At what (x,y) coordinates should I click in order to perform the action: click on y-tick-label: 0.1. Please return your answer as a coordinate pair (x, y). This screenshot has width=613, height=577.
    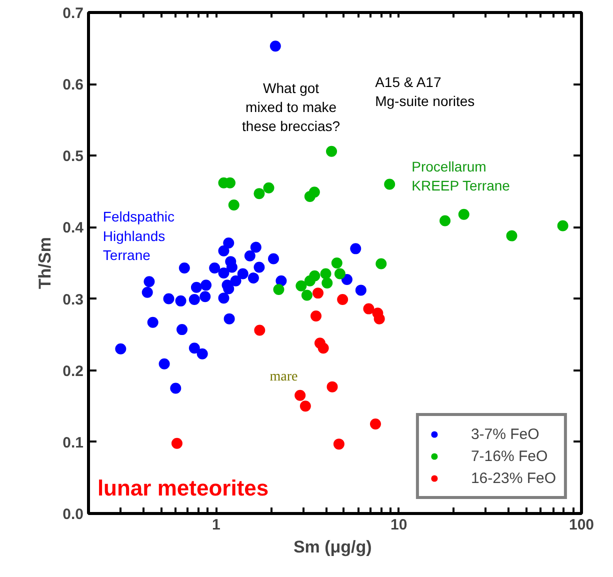
    Looking at the image, I should click on (73, 443).